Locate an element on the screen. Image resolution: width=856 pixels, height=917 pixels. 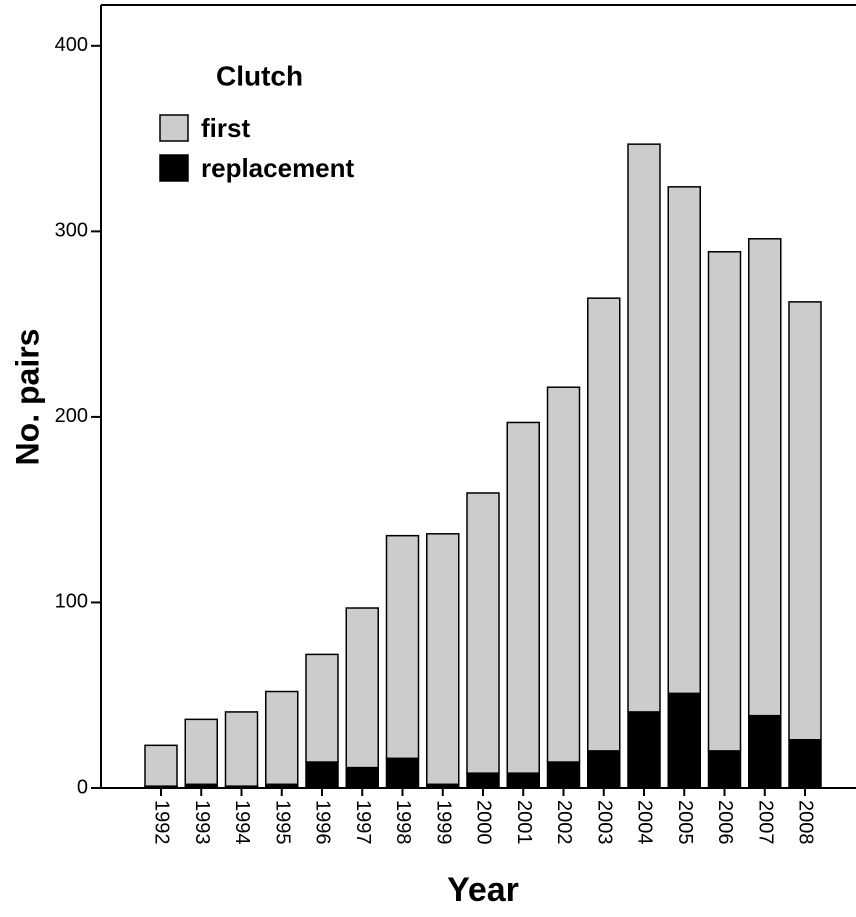
x-tick-label: 2004 is located at coordinates (645, 822).